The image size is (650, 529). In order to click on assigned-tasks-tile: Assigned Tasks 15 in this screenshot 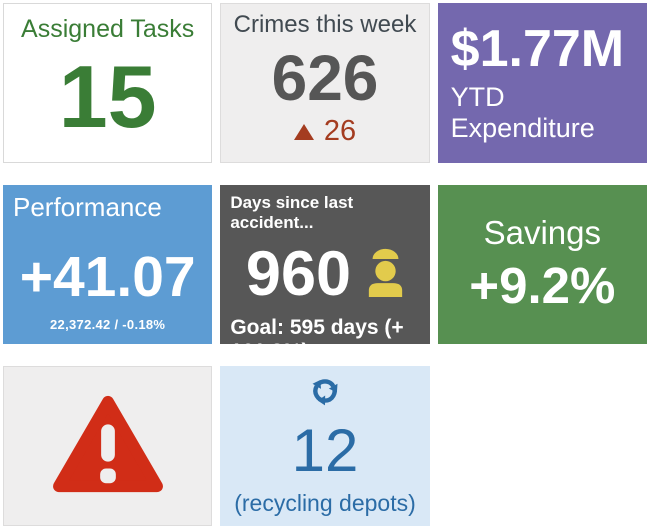, I will do `click(108, 83)`.